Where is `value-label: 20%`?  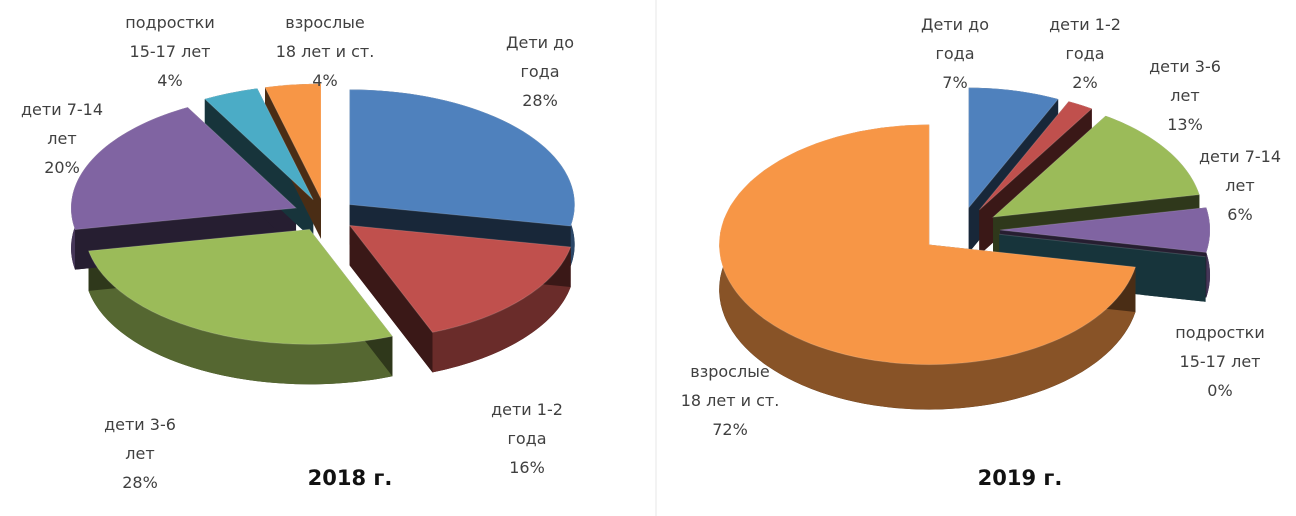
value-label: 20% is located at coordinates (62, 167).